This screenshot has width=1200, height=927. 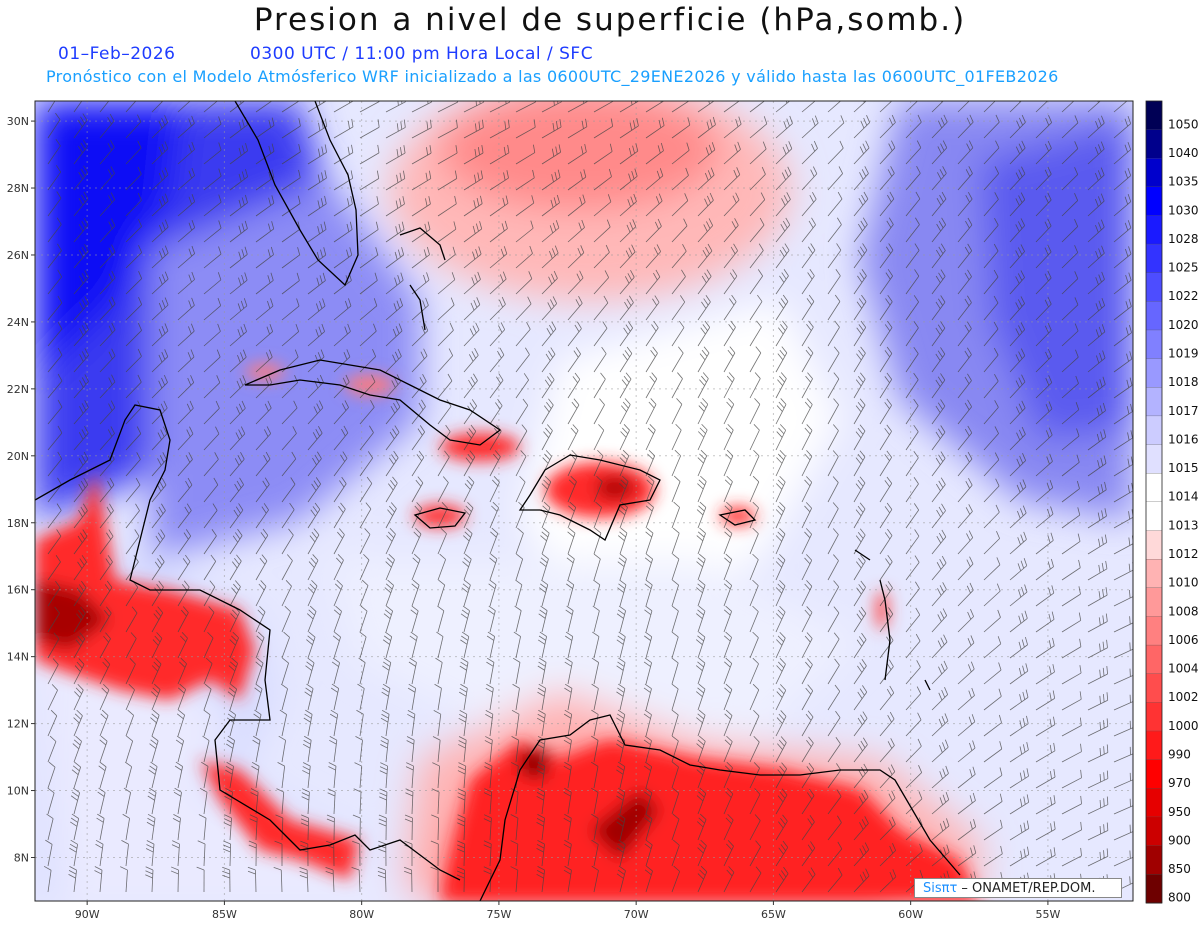 What do you see at coordinates (940, 888) in the screenshot?
I see `sispt-logo: Sisπτ` at bounding box center [940, 888].